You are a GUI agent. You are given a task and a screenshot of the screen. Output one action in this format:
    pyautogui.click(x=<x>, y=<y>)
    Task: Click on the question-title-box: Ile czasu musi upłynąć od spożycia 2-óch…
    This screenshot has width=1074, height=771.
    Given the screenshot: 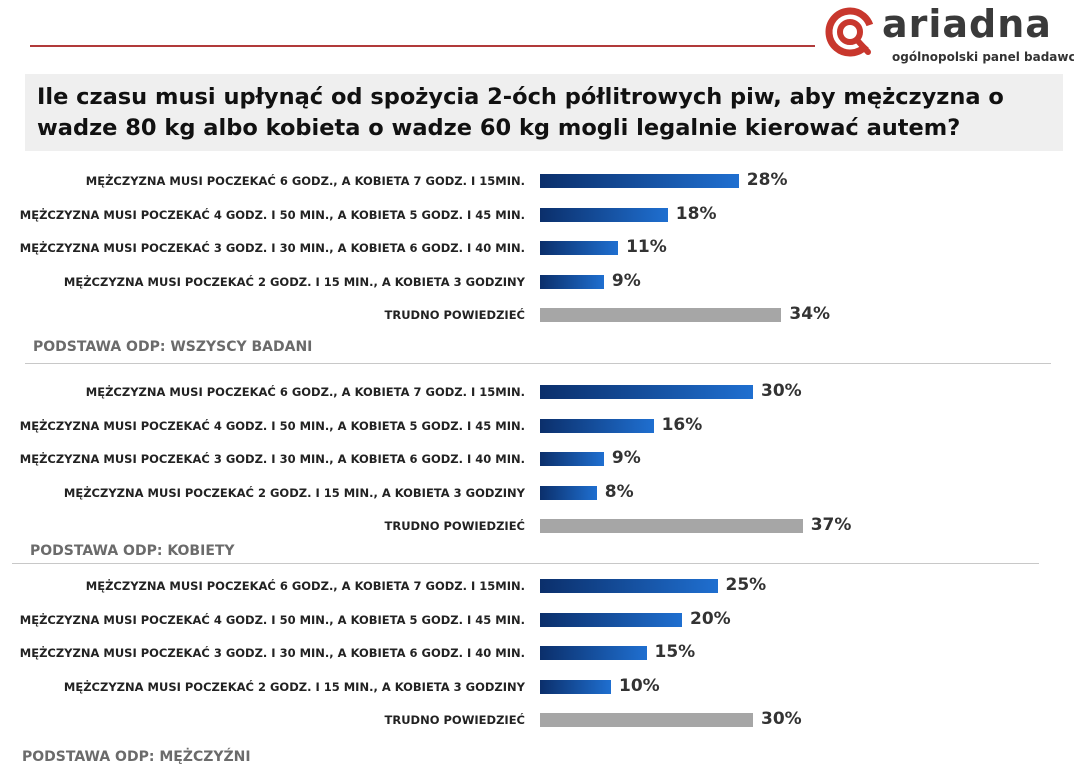 What is the action you would take?
    pyautogui.click(x=544, y=112)
    